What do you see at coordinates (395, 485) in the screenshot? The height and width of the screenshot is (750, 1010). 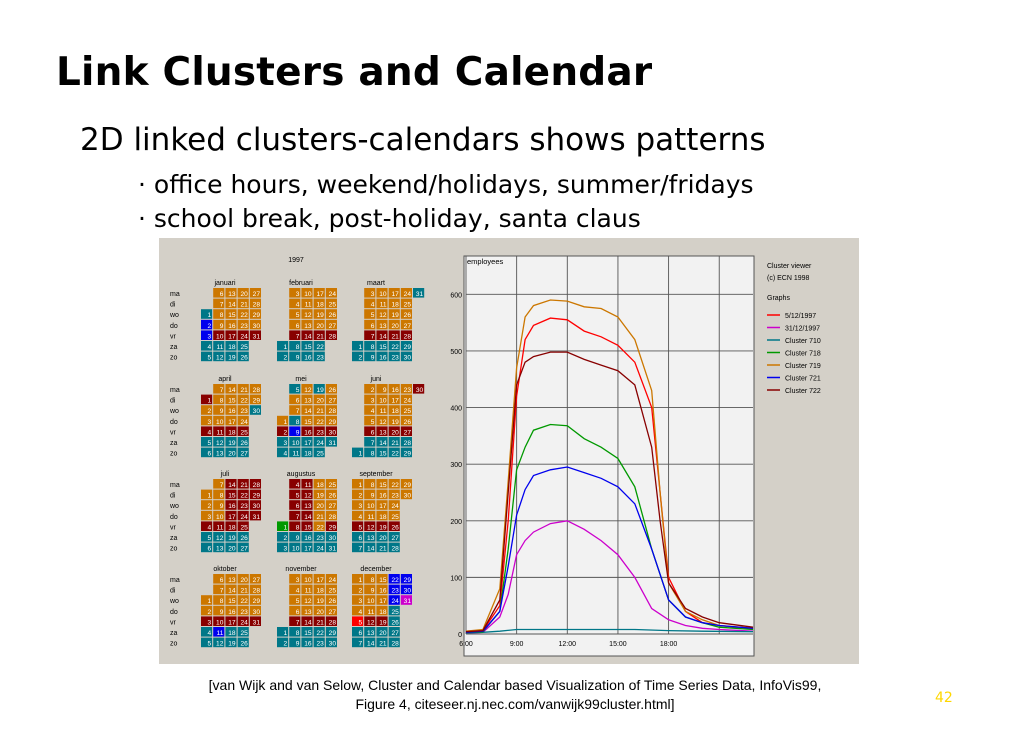 I see `calendar-day-number: 22` at bounding box center [395, 485].